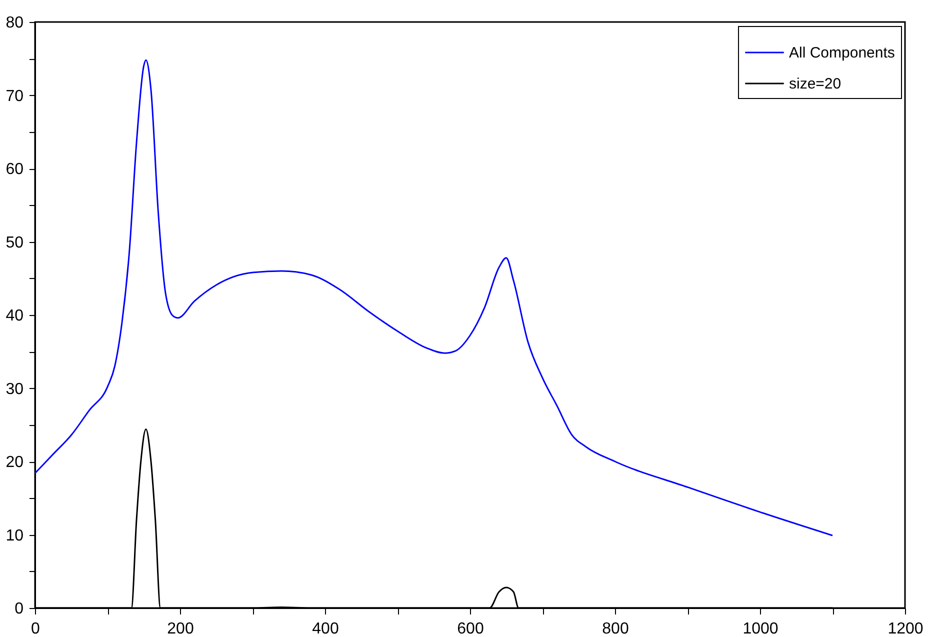 Image resolution: width=951 pixels, height=637 pixels. Describe the element at coordinates (615, 628) in the screenshot. I see `x-tick-label: 800` at that location.